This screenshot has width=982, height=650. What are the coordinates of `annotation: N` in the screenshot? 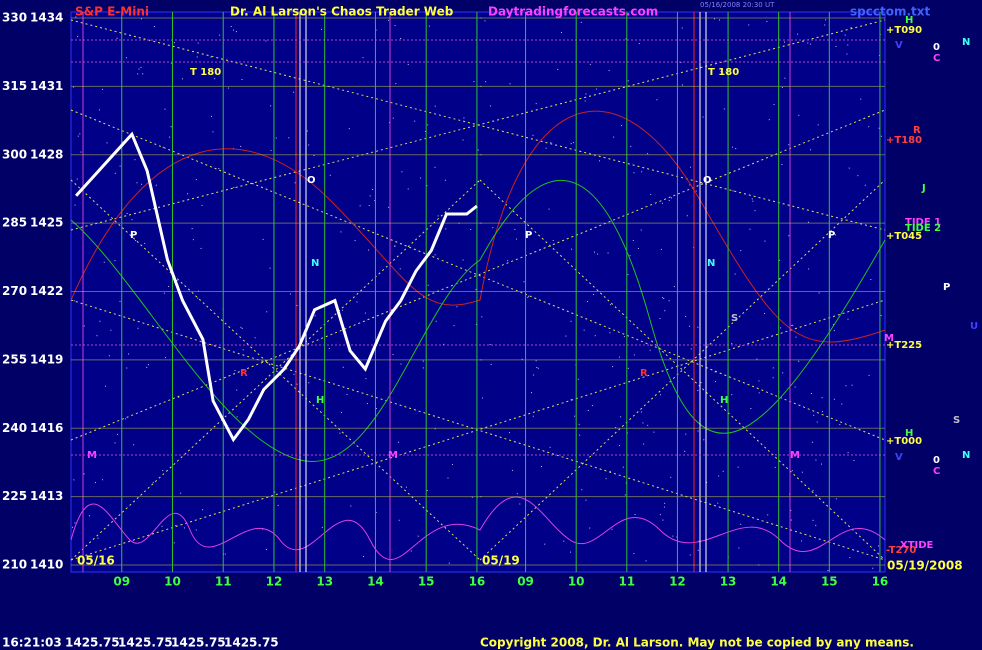 It's located at (711, 263).